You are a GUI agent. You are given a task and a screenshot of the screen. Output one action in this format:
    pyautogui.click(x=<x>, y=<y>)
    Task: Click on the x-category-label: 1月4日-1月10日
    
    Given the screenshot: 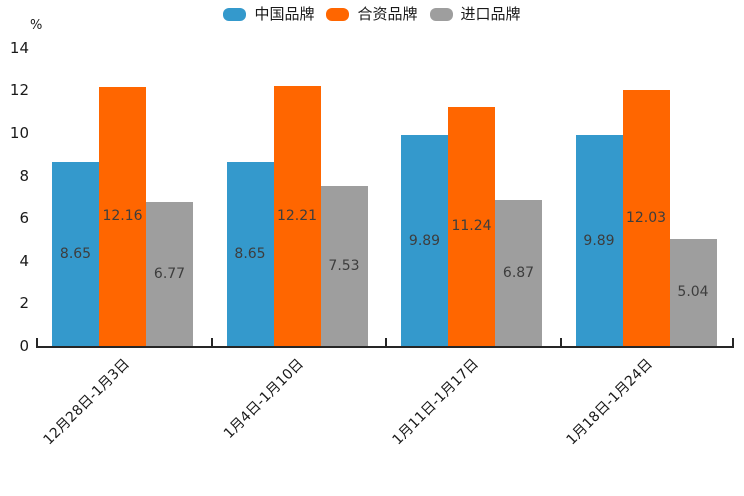 What is the action you would take?
    pyautogui.click(x=264, y=399)
    